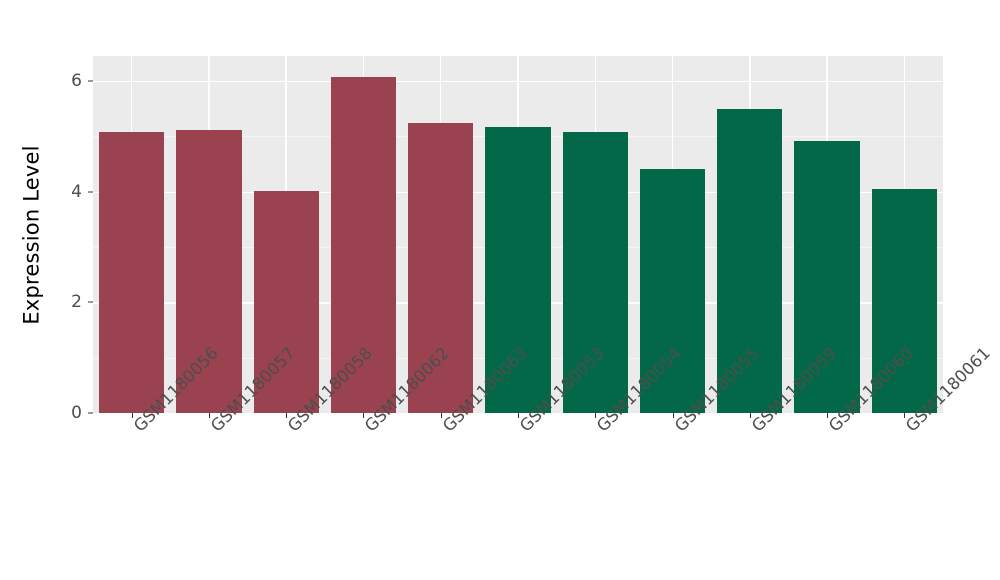 This screenshot has height=580, width=1000. I want to click on x-tick-label: GSM1180063, so click(485, 390).